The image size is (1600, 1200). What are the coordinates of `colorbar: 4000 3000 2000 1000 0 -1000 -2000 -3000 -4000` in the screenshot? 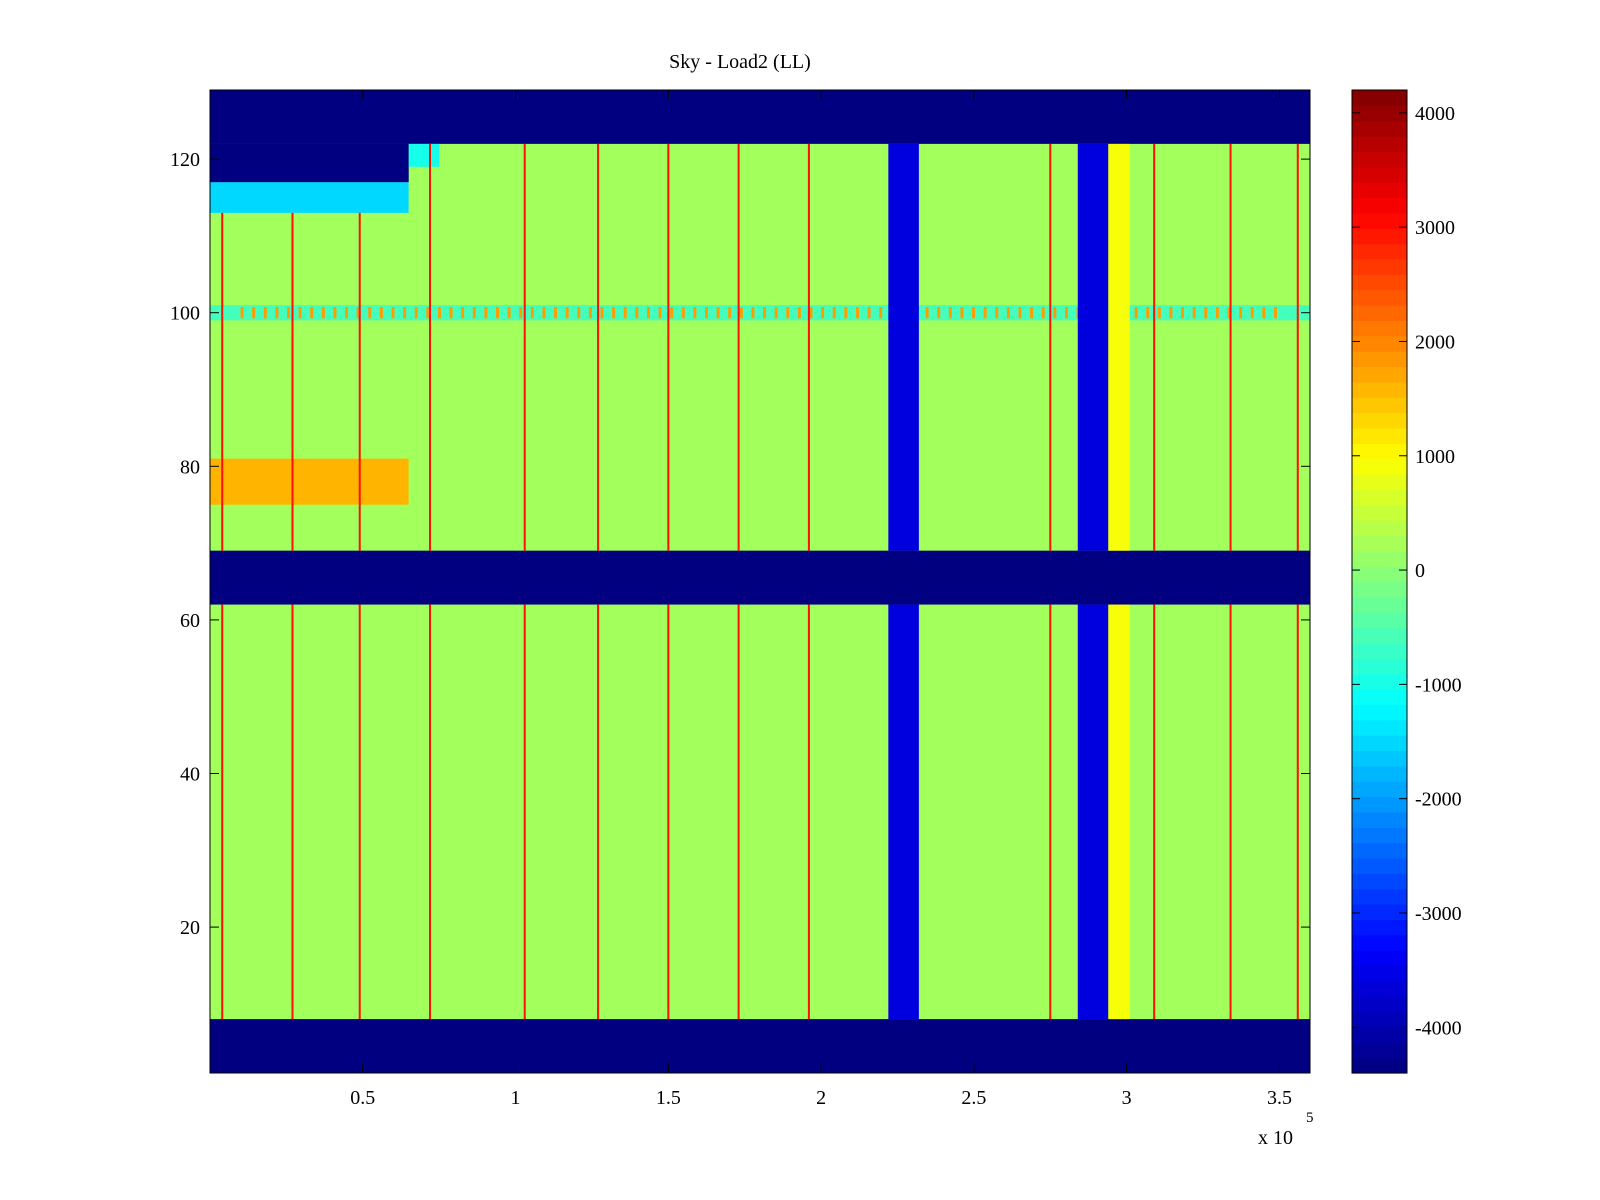 It's located at (1406, 581).